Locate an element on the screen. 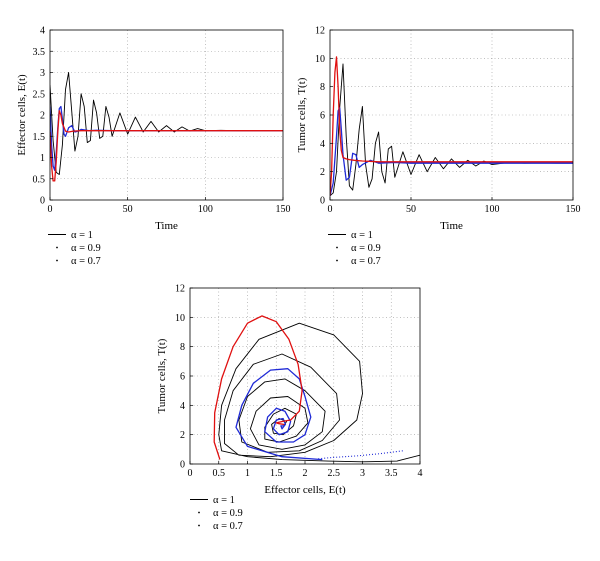 This screenshot has height=561, width=600. x-tick-label: 2.5 is located at coordinates (334, 473).